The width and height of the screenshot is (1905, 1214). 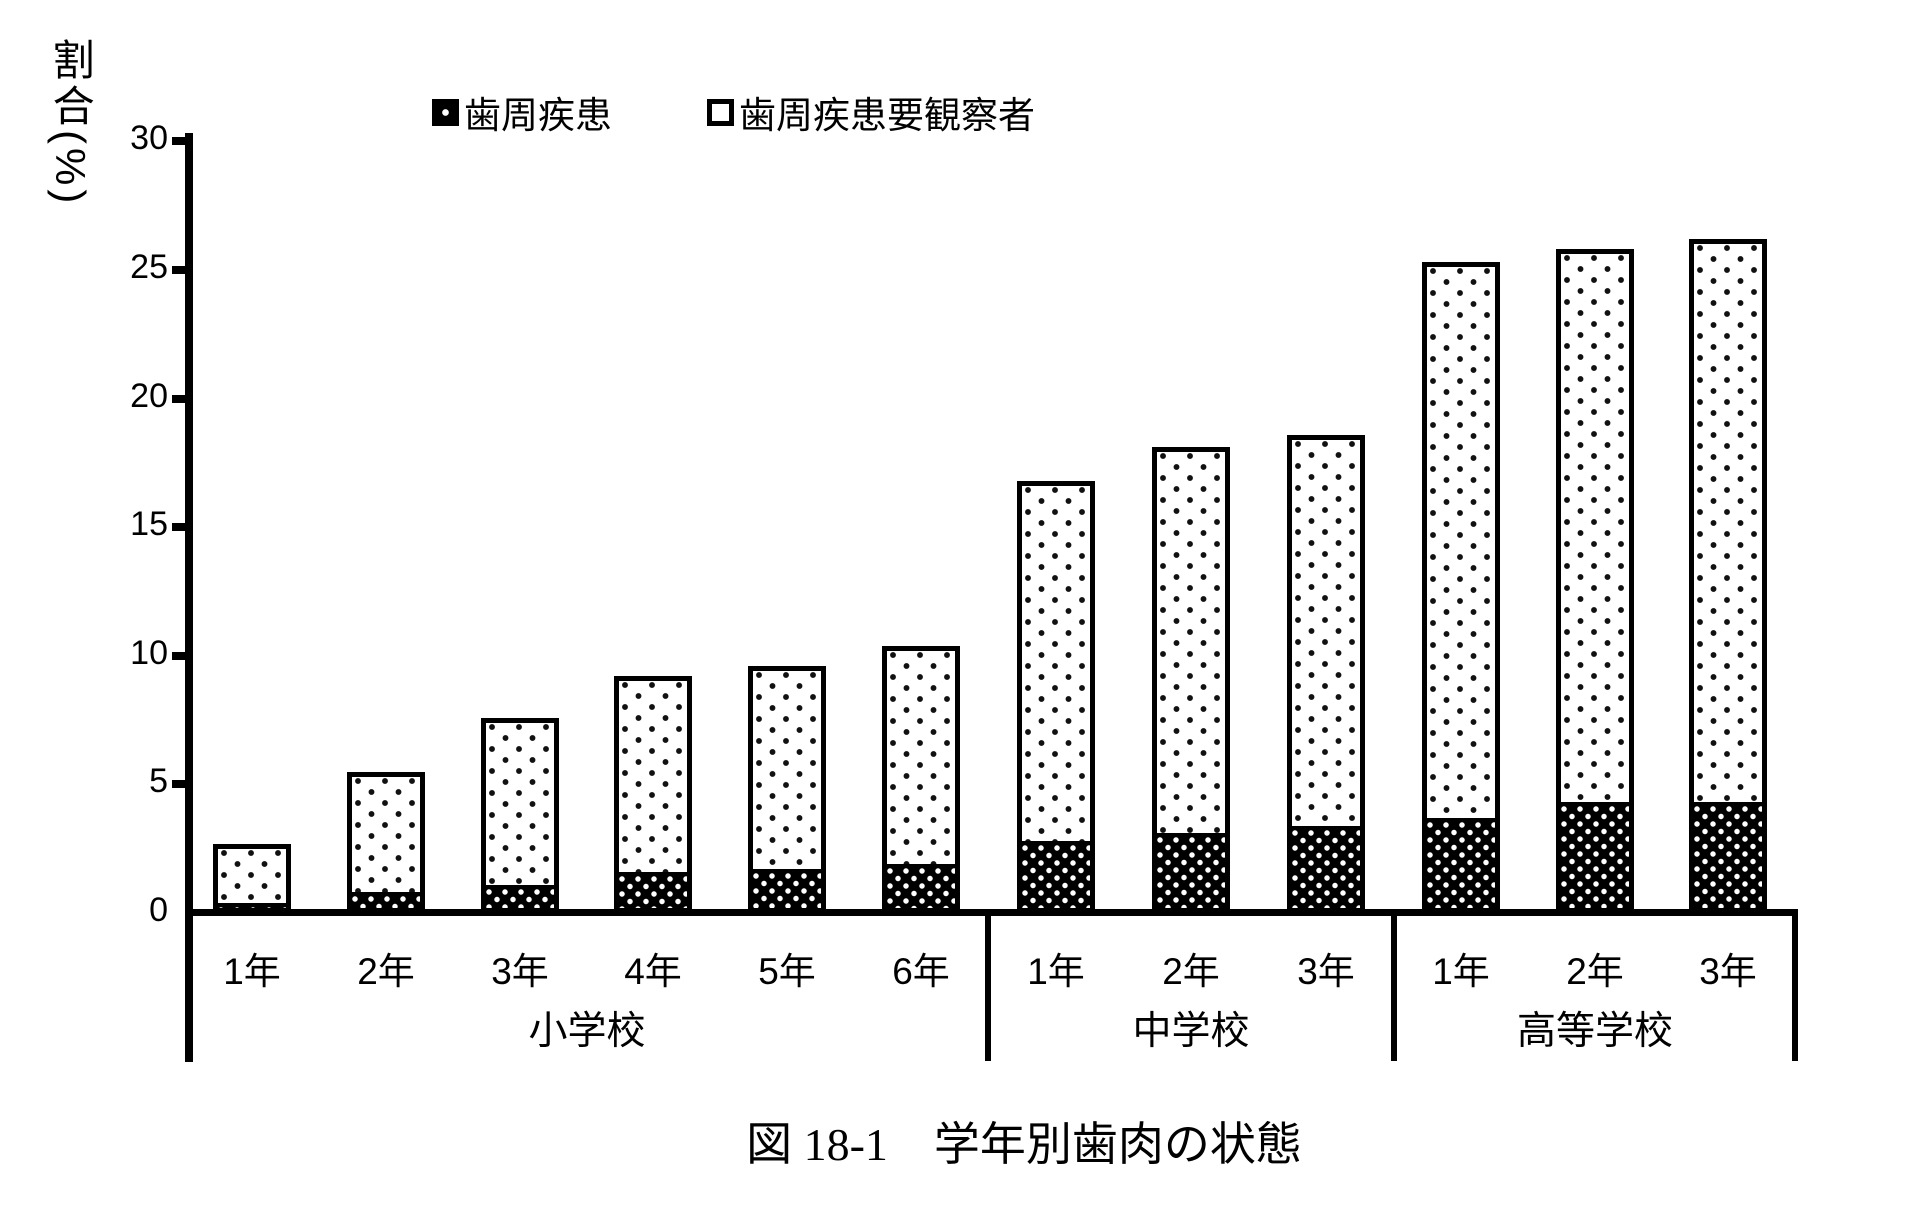 I want to click on bar-小学校-6年, so click(x=921, y=779).